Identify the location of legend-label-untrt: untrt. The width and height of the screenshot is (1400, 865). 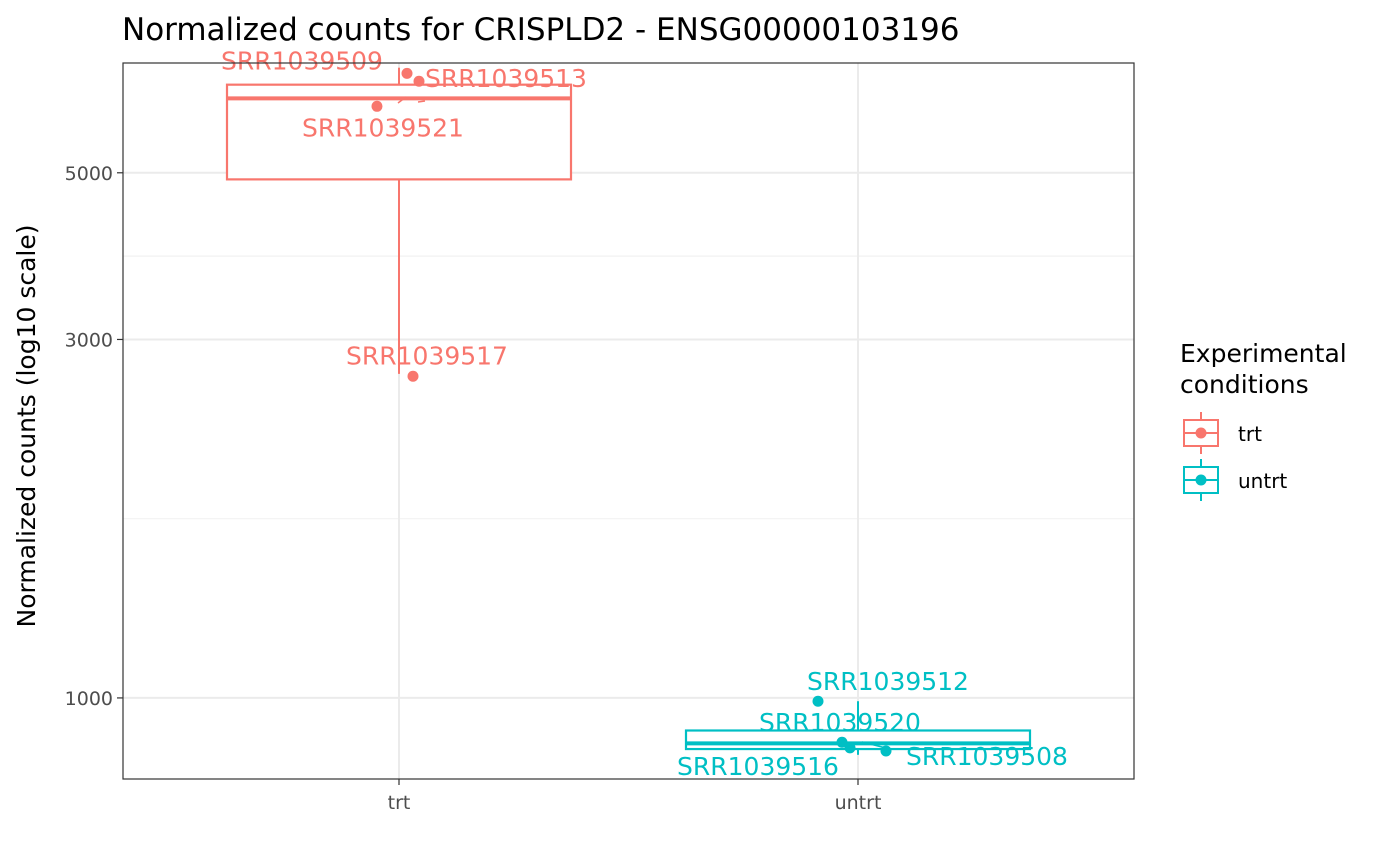
(1262, 481).